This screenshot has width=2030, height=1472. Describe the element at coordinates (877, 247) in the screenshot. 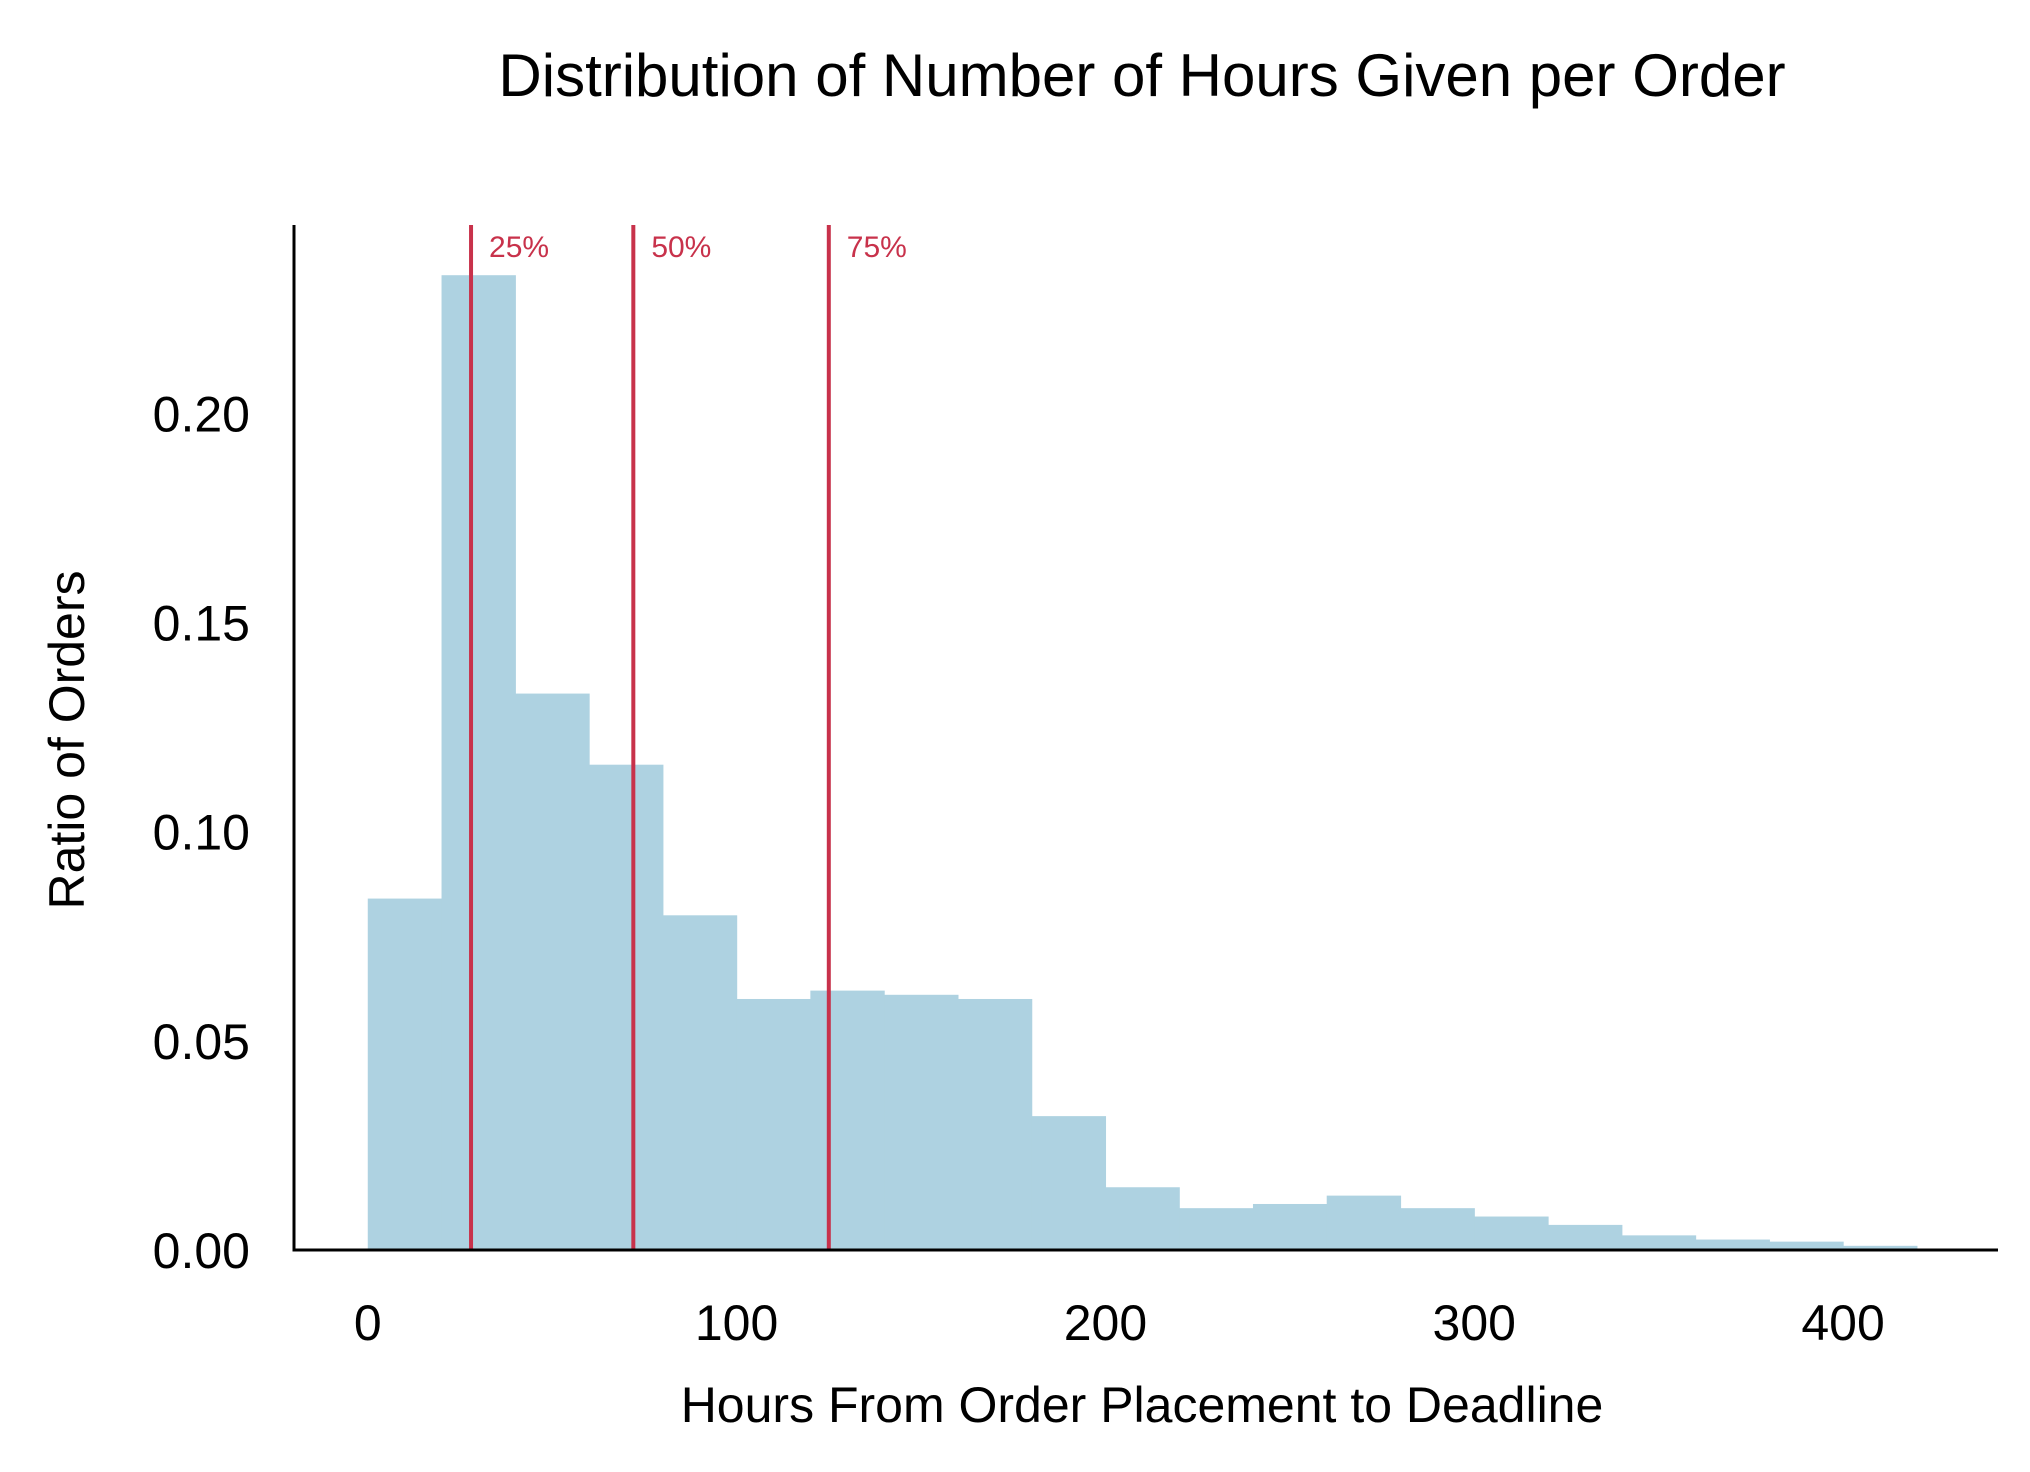

I see `quantile-label: 75%` at that location.